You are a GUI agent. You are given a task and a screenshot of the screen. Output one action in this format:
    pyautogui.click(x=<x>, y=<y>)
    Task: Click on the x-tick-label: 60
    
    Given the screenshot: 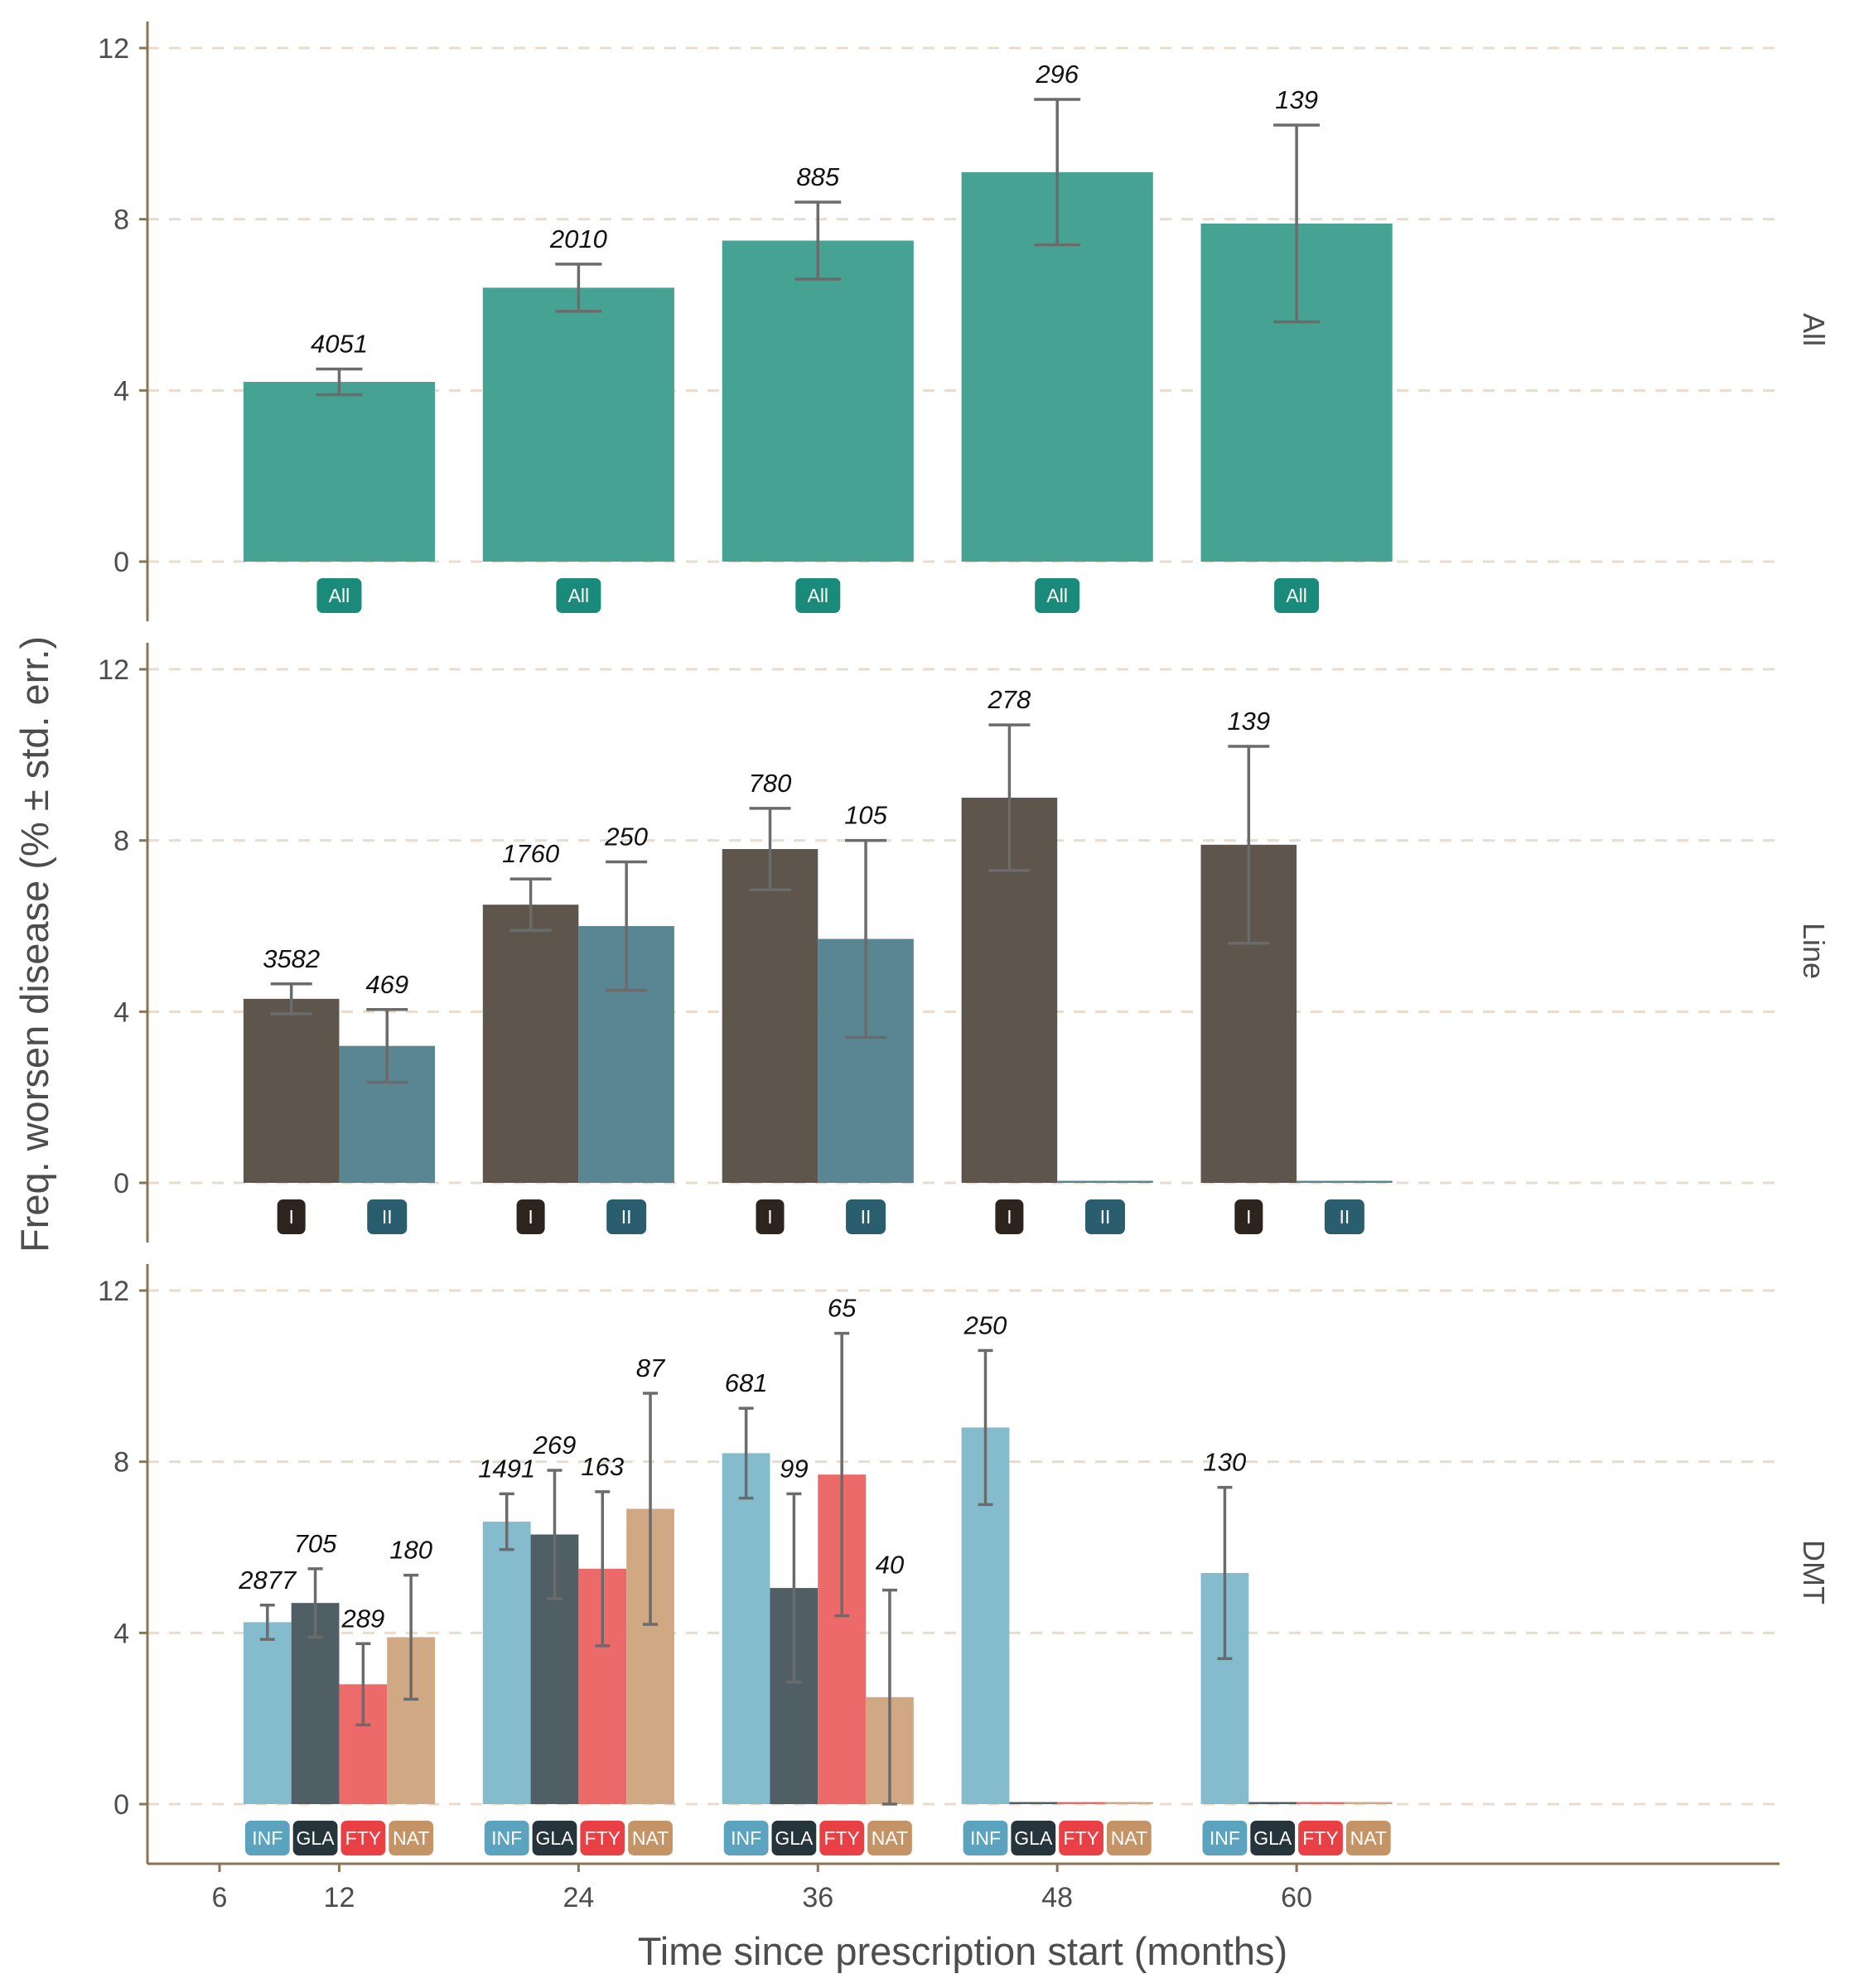 What is the action you would take?
    pyautogui.click(x=1296, y=1897)
    